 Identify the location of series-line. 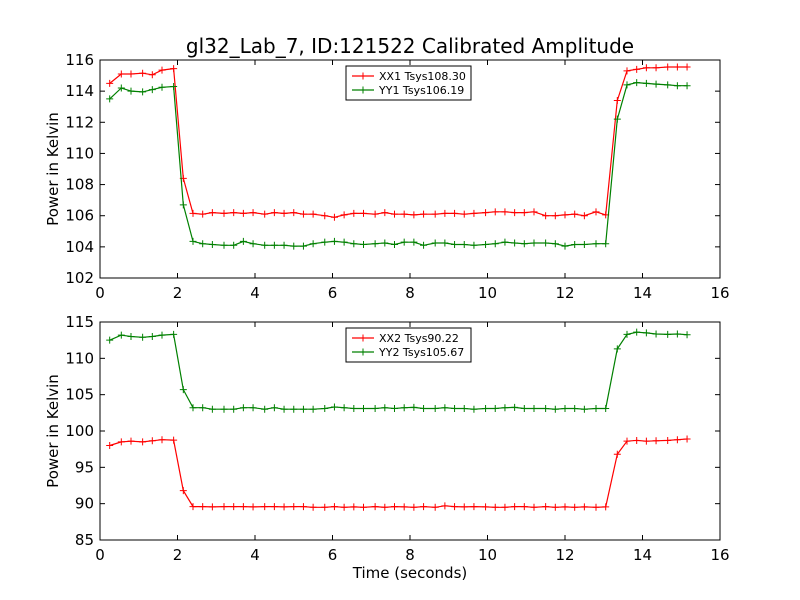
(398, 473).